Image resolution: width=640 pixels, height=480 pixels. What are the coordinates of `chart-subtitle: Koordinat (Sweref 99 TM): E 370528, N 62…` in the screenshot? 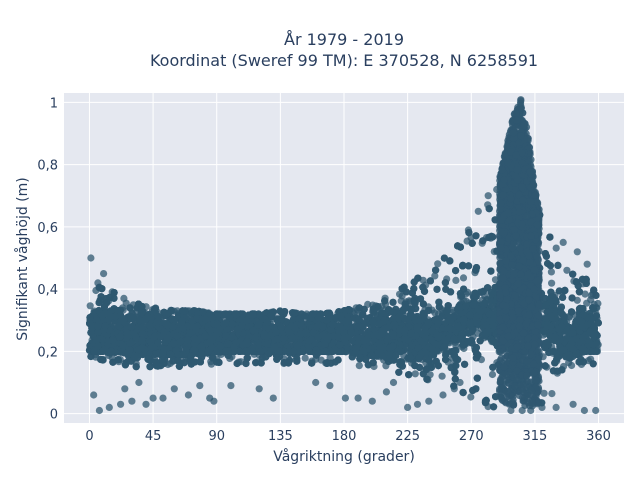 It's located at (344, 60).